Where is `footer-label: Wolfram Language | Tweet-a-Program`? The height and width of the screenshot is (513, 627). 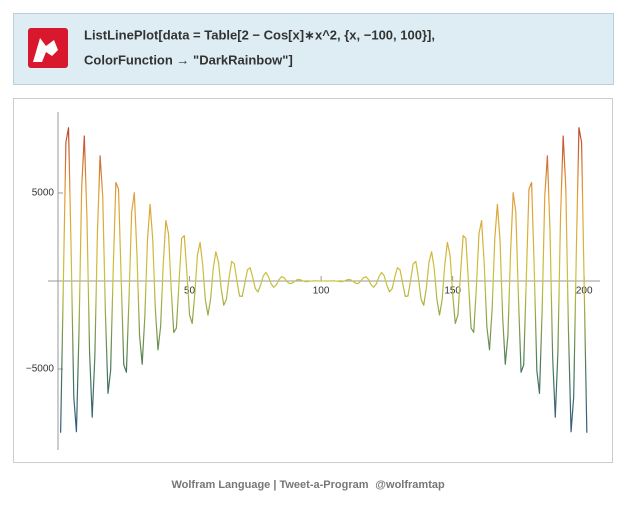
footer-label: Wolfram Language | Tweet-a-Program is located at coordinates (269, 485).